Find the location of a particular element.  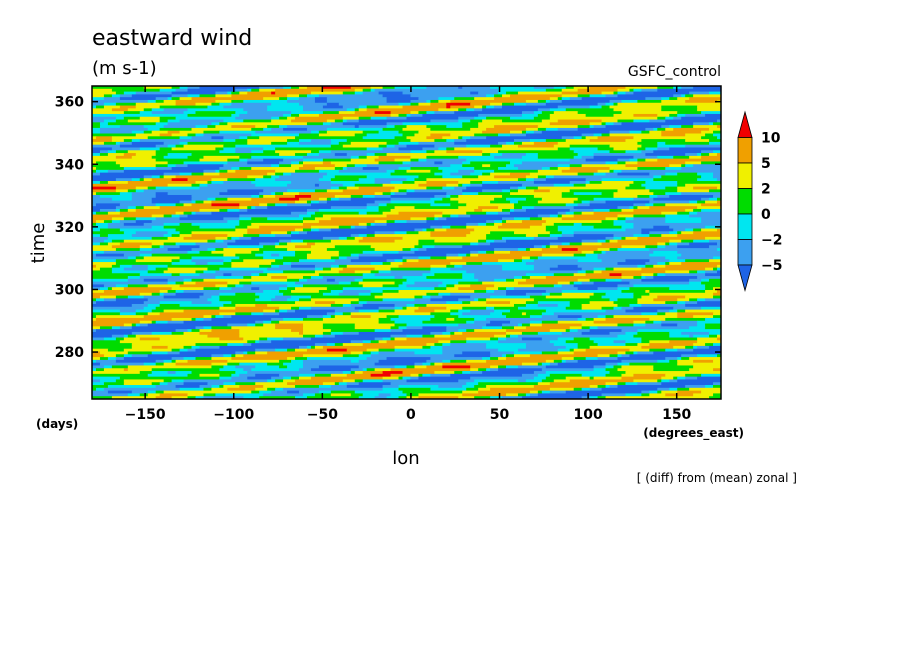

x-tick-label: −150 is located at coordinates (145, 415).